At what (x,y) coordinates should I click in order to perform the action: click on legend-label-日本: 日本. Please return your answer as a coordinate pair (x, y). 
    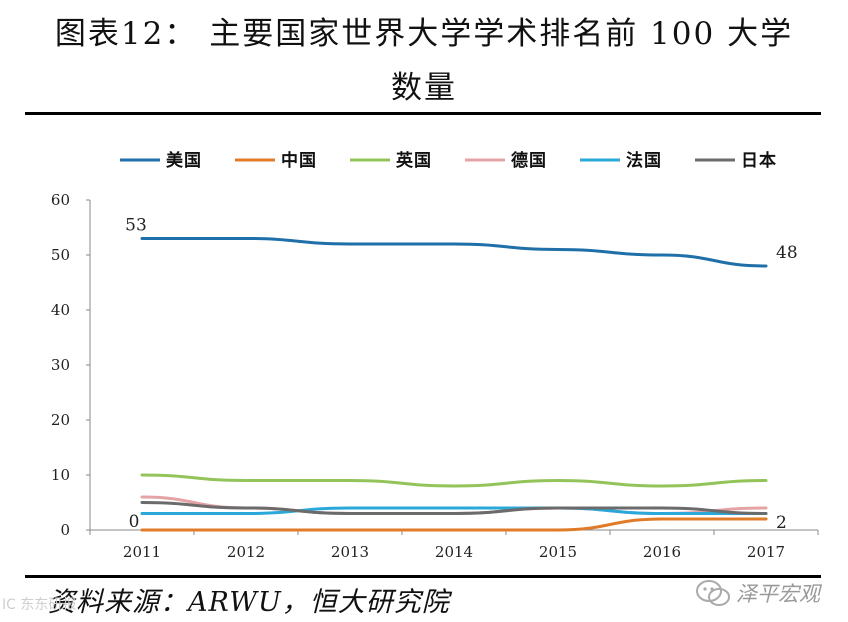
    Looking at the image, I should click on (759, 160).